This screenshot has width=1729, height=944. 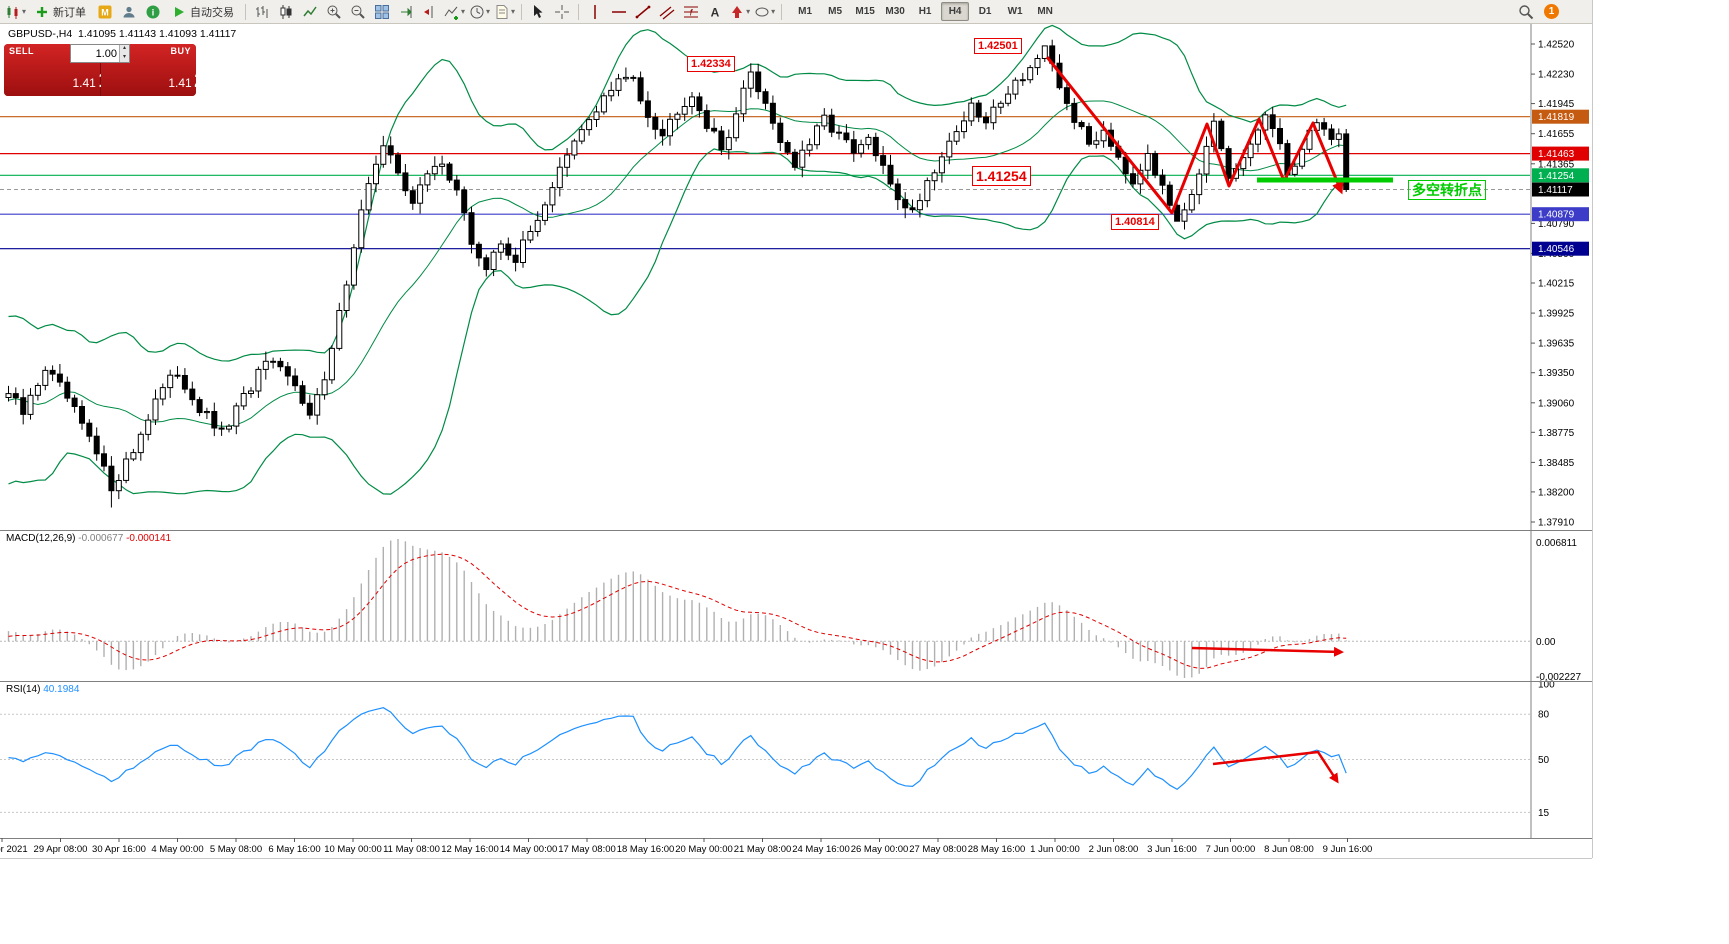 I want to click on auto-scroll-button, so click(x=406, y=12).